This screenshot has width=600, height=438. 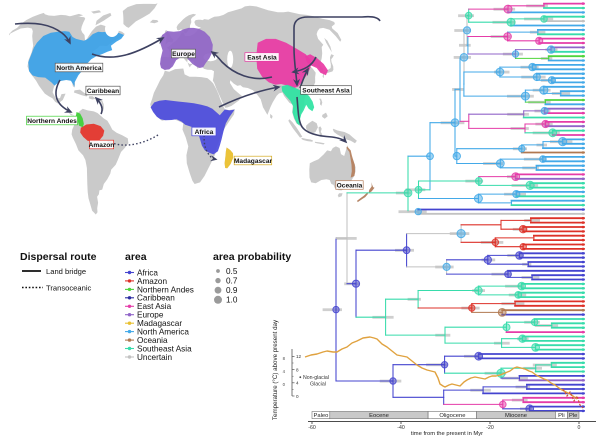 I want to click on svg-text: Glacial, so click(x=318, y=384).